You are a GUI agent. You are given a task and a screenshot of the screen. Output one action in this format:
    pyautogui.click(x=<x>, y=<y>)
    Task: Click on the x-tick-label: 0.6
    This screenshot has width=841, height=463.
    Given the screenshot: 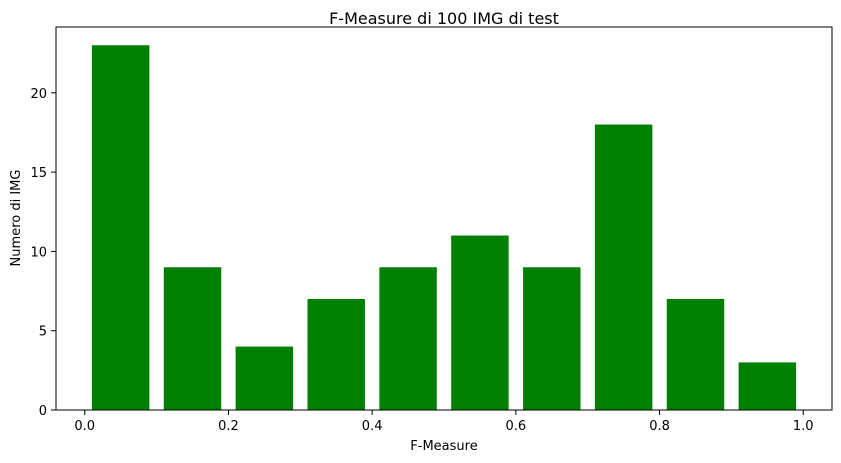 What is the action you would take?
    pyautogui.click(x=516, y=426)
    